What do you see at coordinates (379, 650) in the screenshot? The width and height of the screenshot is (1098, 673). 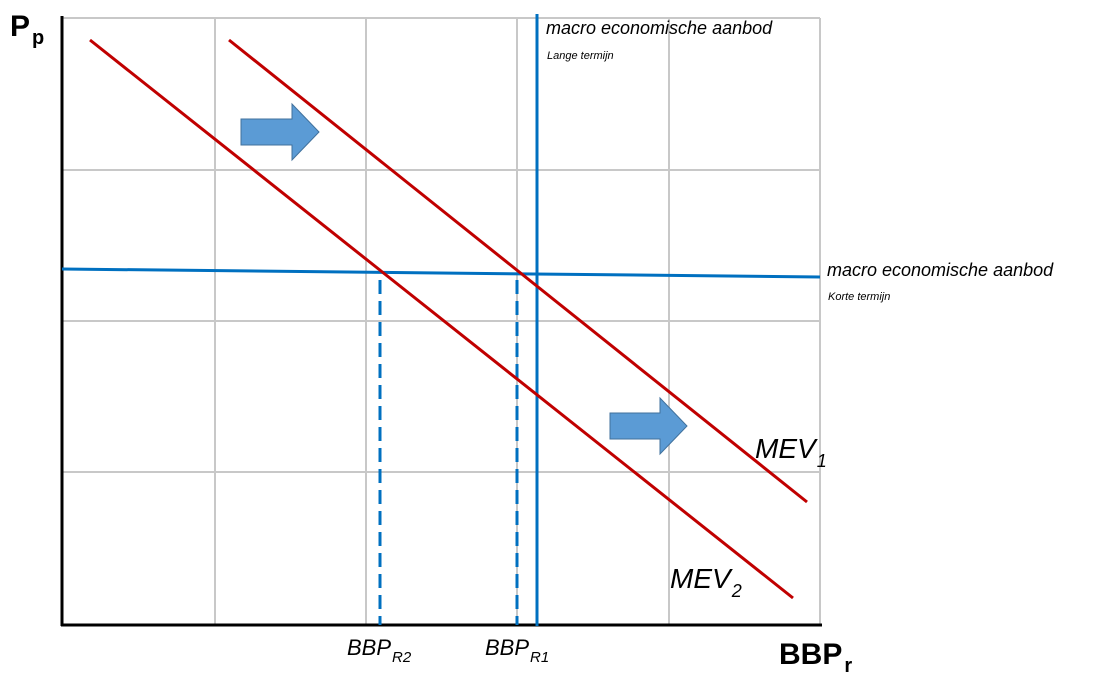 I see `bbp-r2-label: BBPR2` at bounding box center [379, 650].